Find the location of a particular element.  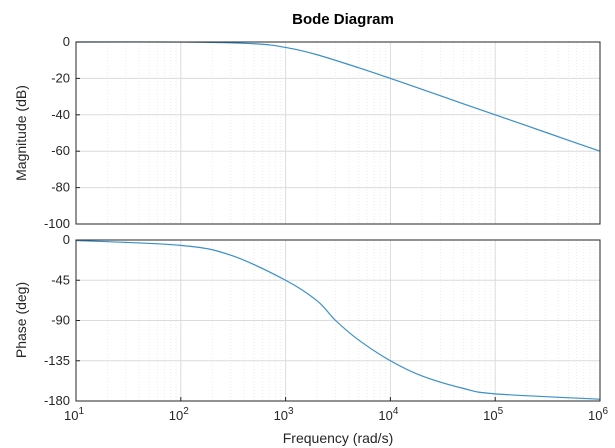

x-tick-label: 10⁴ is located at coordinates (388, 414).